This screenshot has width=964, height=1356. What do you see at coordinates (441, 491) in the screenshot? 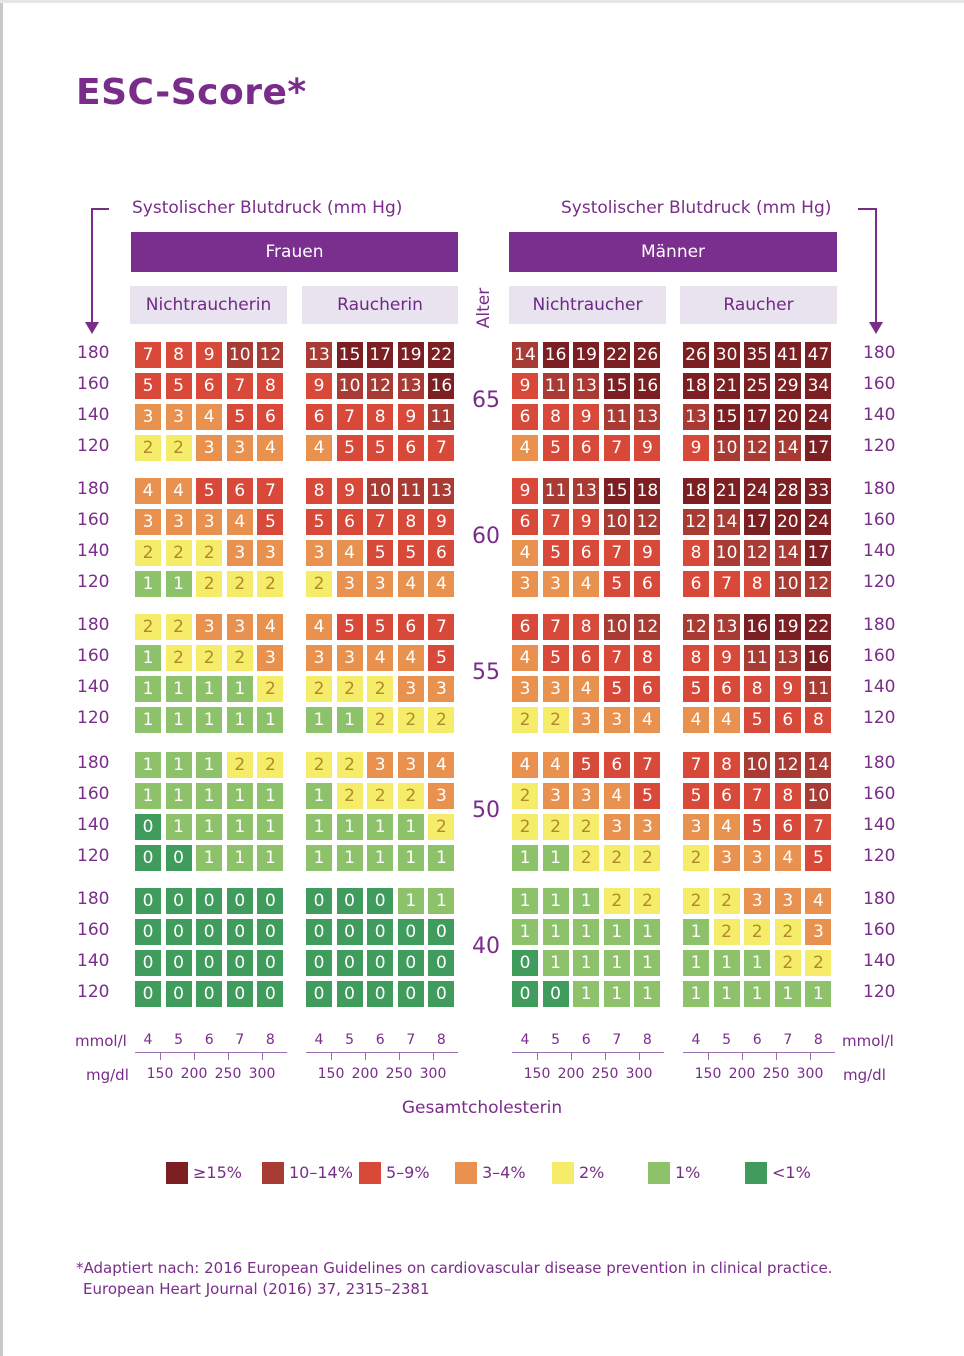
I see `risk-cell: 13` at bounding box center [441, 491].